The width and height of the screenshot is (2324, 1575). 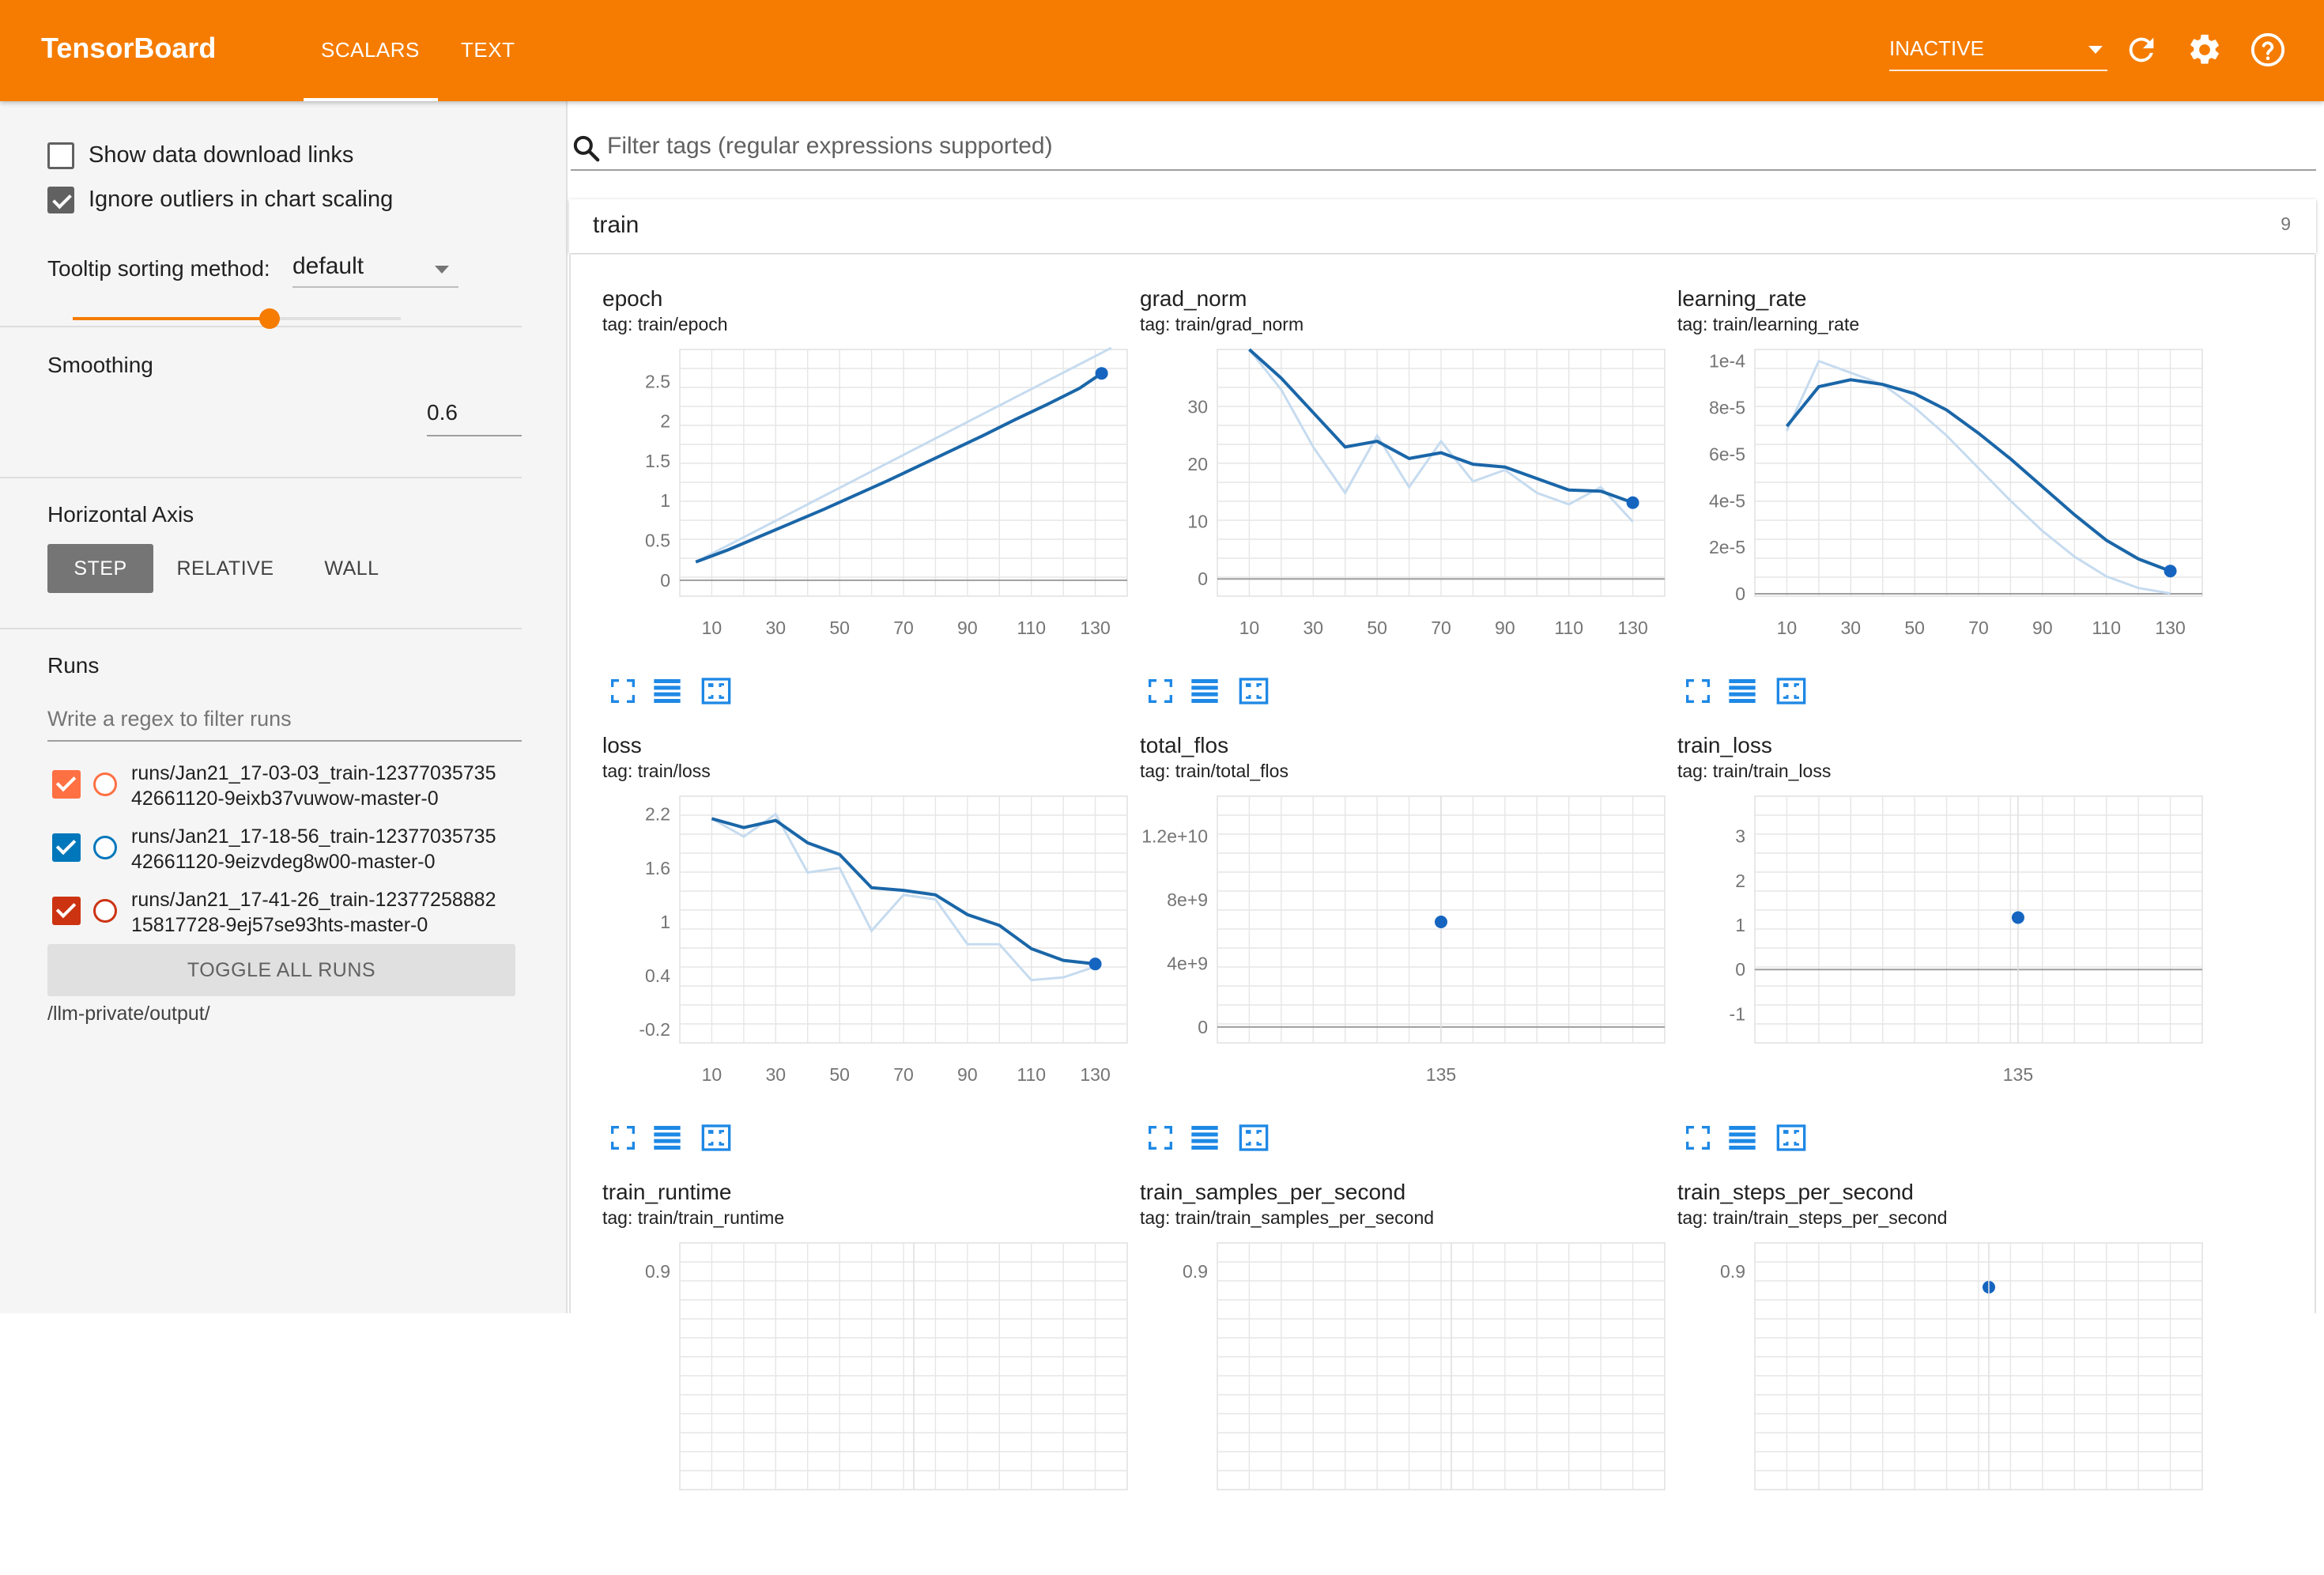 I want to click on chart-title: grad_norm, so click(x=1193, y=298).